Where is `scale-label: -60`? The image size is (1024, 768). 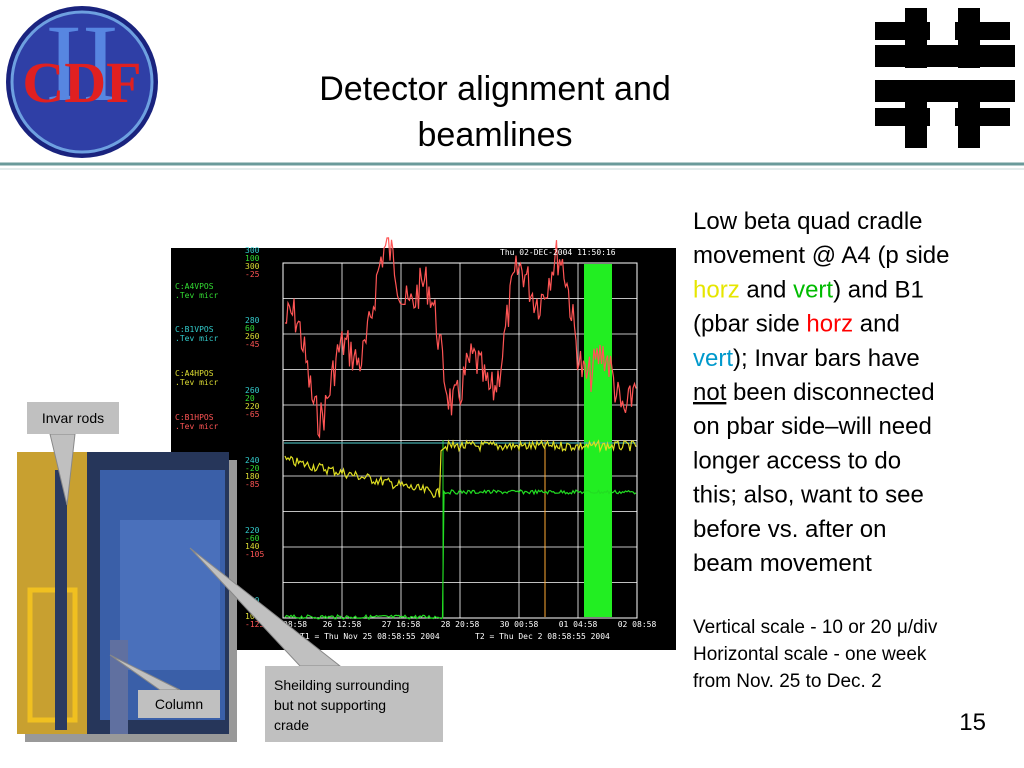 scale-label: -60 is located at coordinates (252, 538).